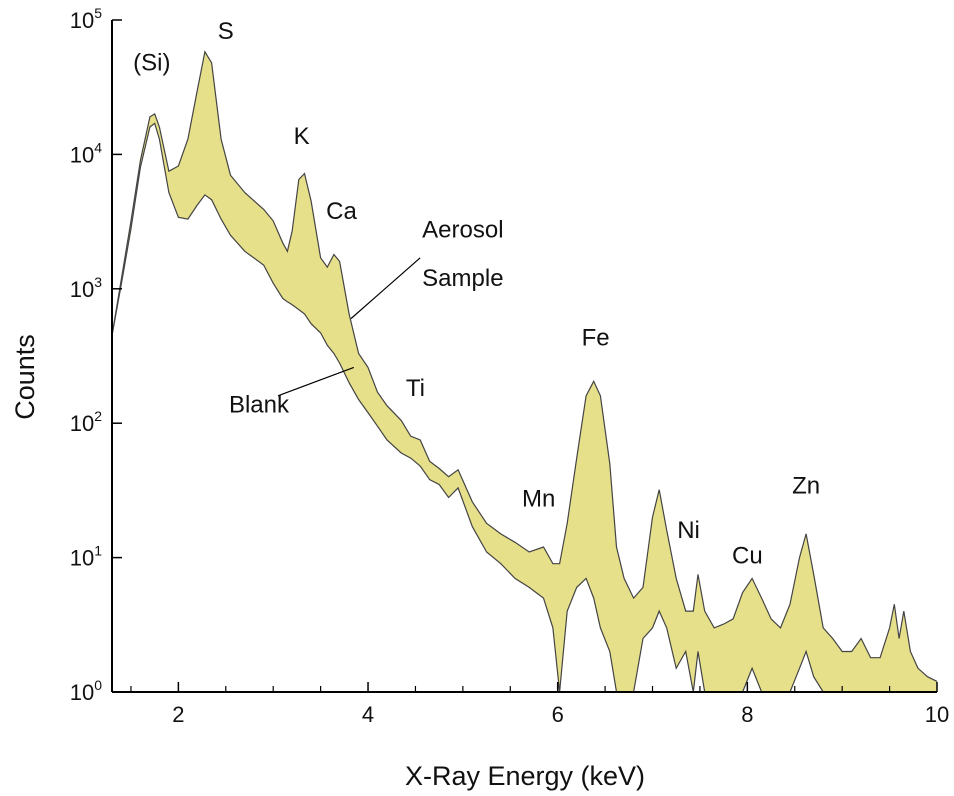 The image size is (954, 796). I want to click on y-tick-label: 10⁴, so click(86, 153).